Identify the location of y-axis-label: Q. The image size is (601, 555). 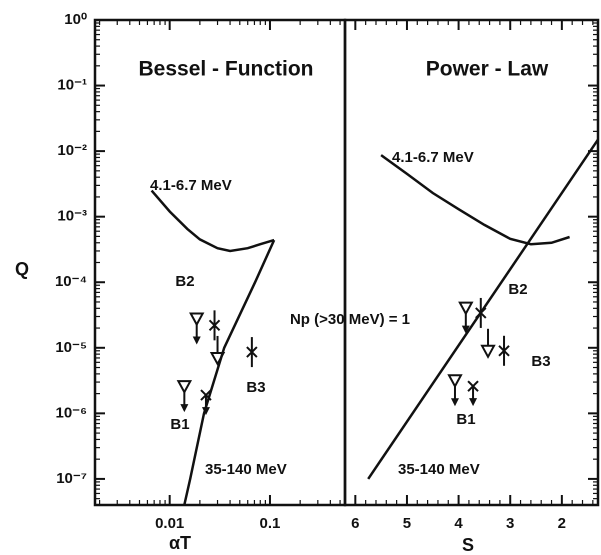
(22, 269).